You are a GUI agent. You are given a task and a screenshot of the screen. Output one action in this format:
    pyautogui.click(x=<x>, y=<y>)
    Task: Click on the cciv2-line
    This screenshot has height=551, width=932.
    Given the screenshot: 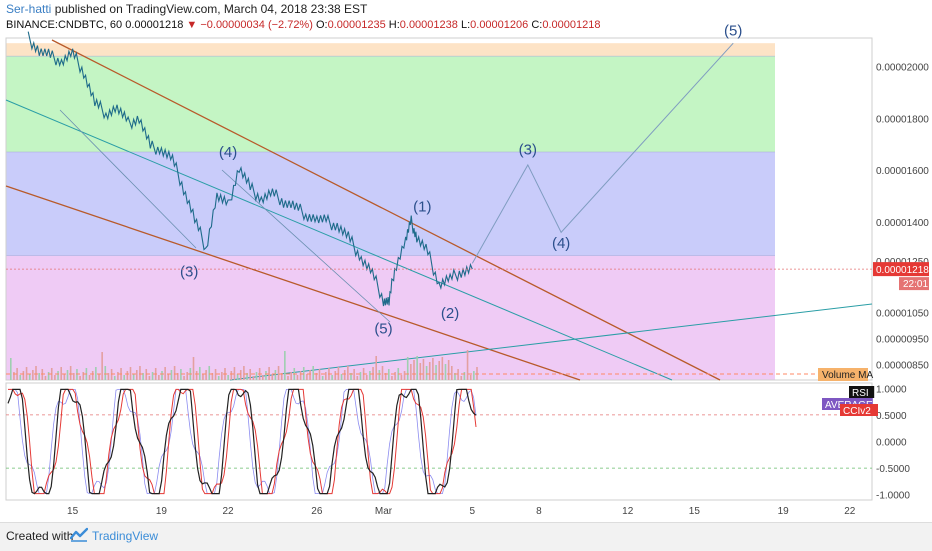 What is the action you would take?
    pyautogui.click(x=242, y=441)
    